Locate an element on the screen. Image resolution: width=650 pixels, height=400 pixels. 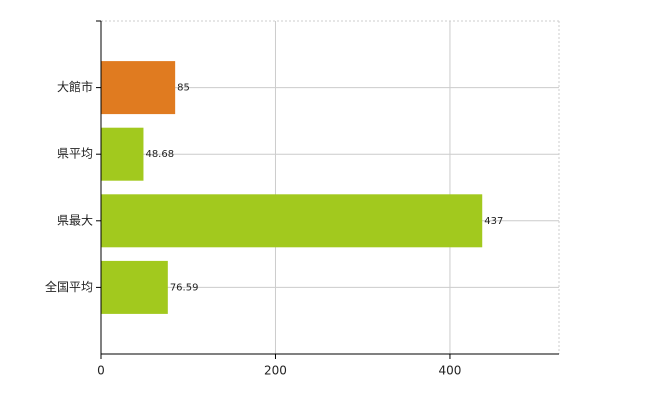
x-tick-label: 0 is located at coordinates (101, 371).